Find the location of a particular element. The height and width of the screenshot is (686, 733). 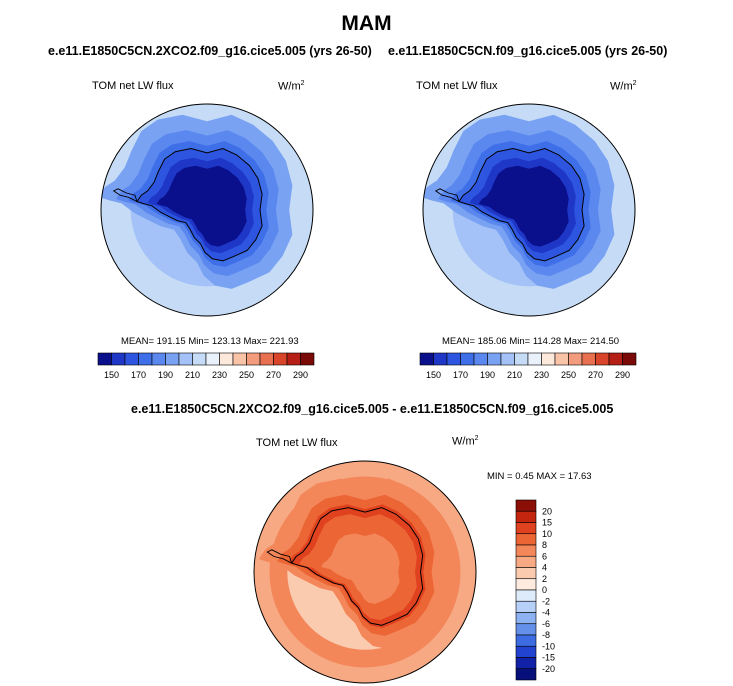

panel1-map-field is located at coordinates (207, 210).